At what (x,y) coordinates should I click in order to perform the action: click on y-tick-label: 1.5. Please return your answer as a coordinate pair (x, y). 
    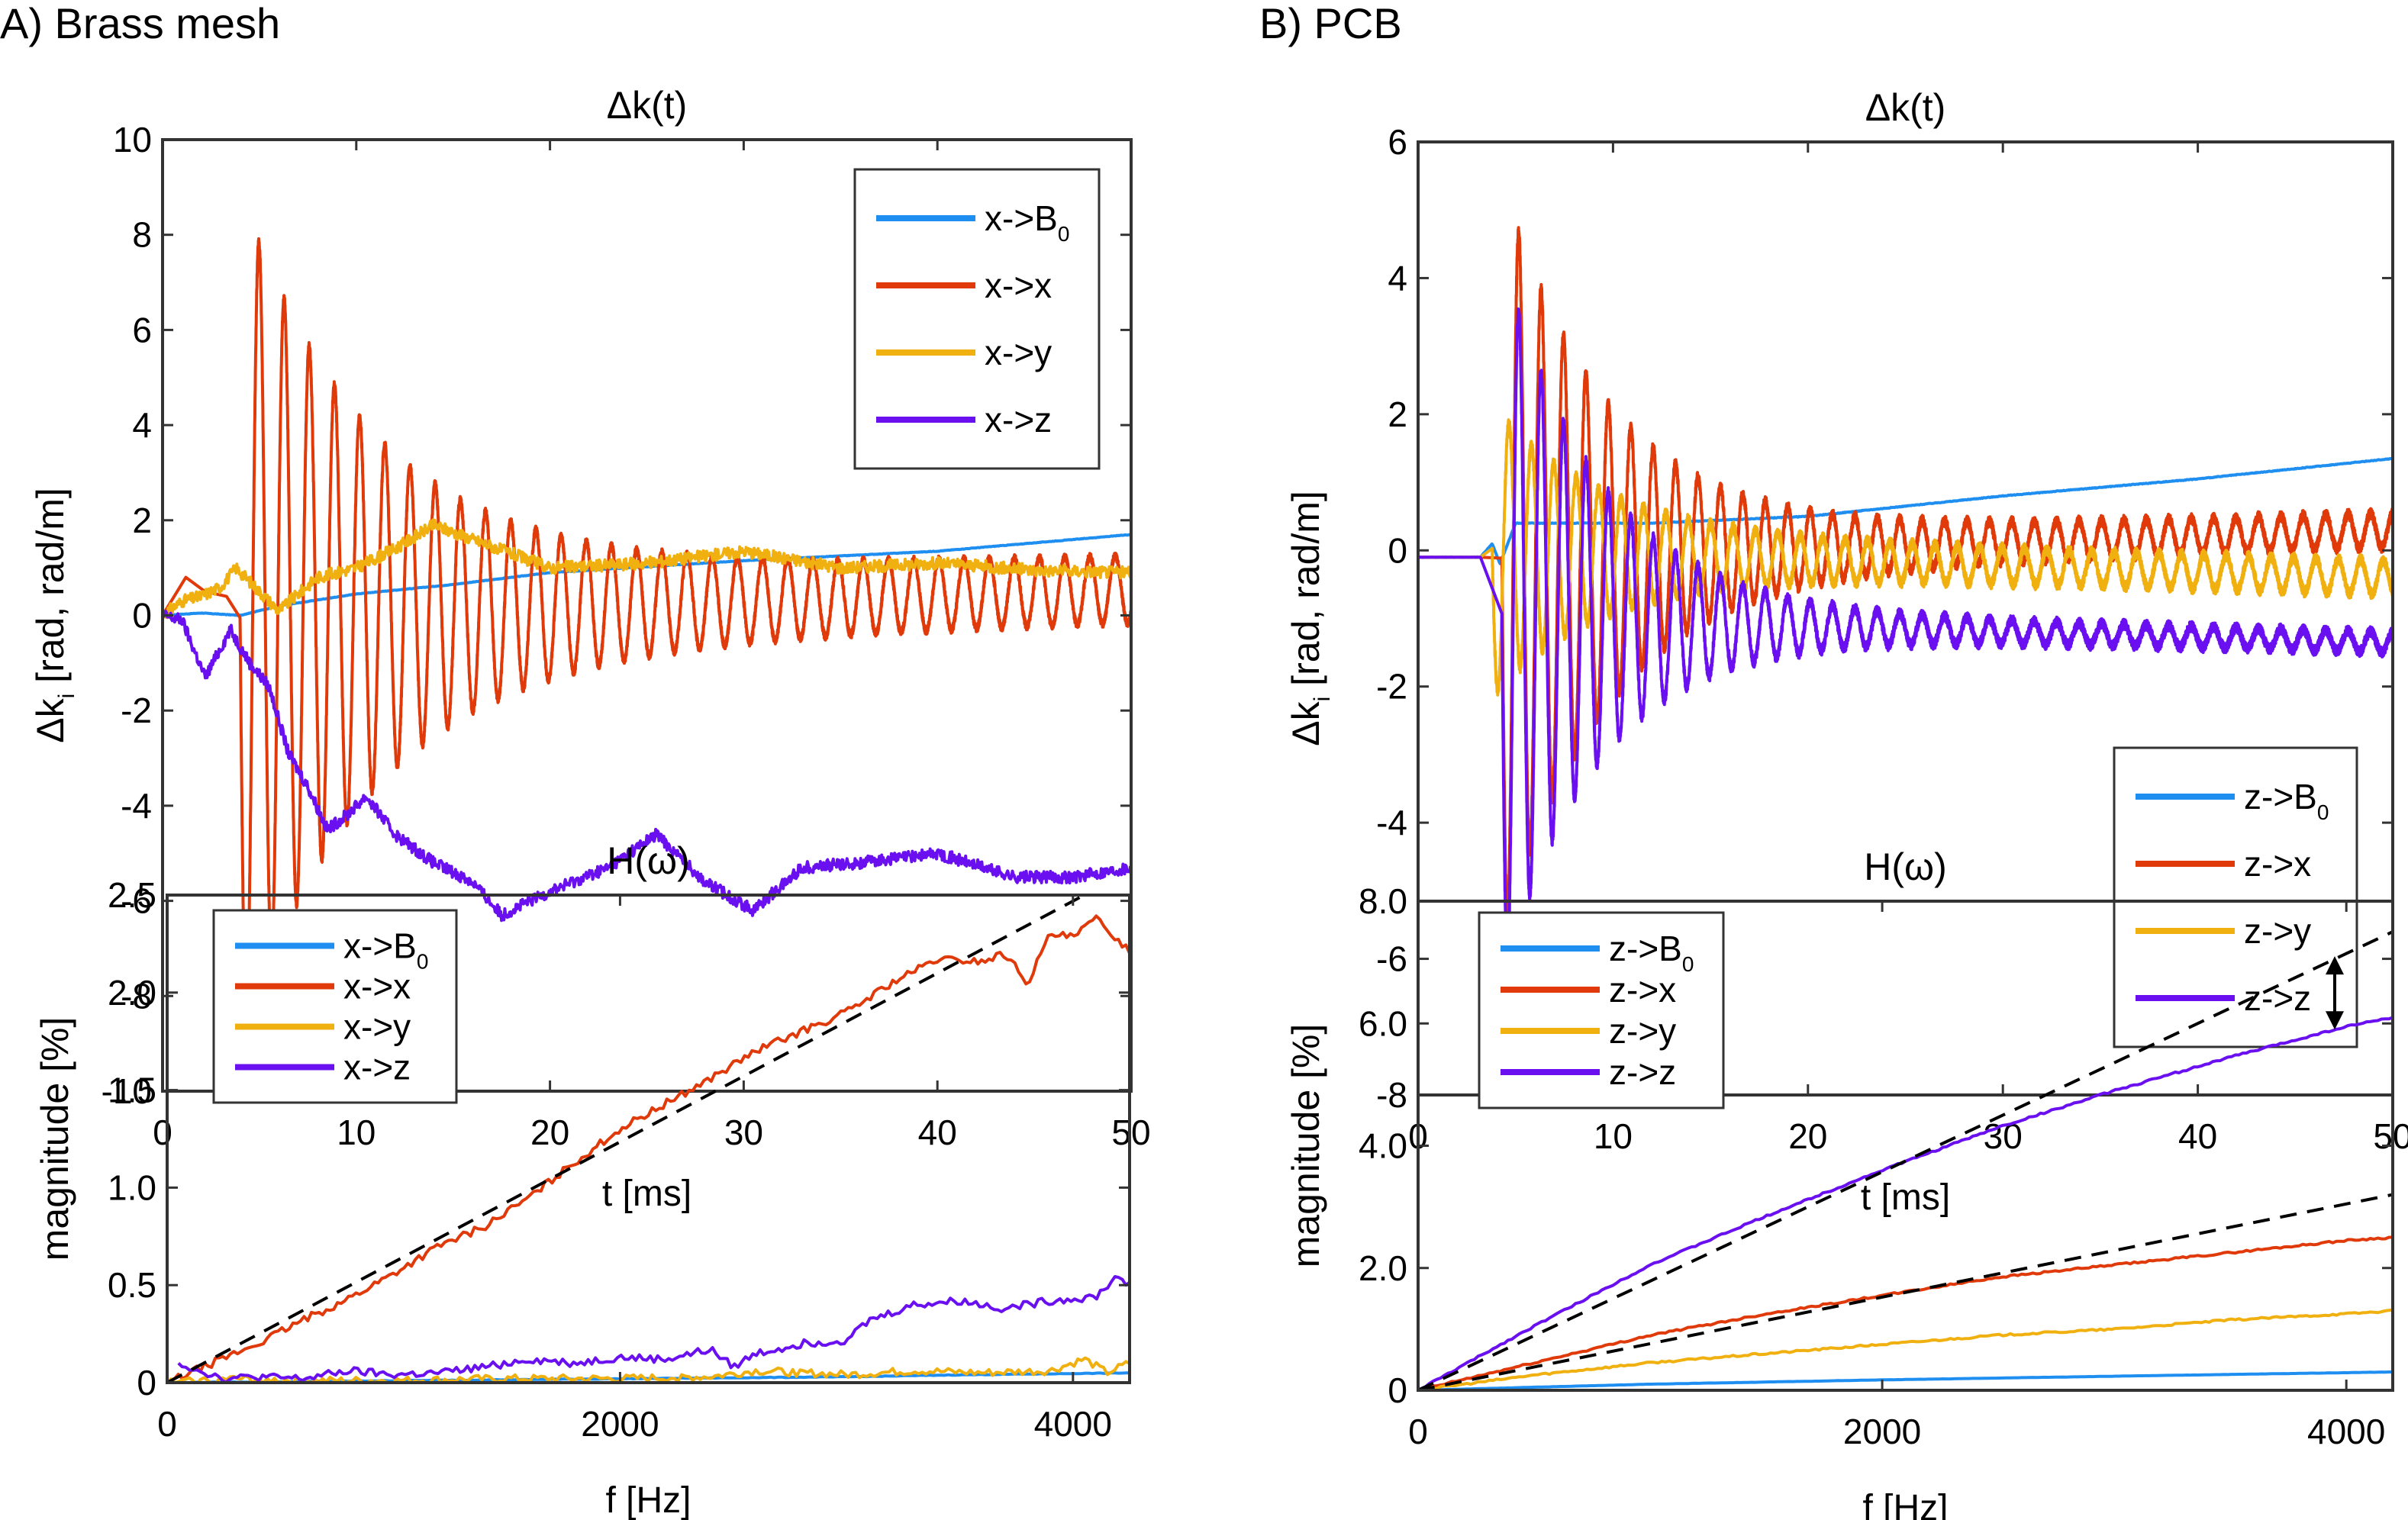
    Looking at the image, I should click on (132, 1091).